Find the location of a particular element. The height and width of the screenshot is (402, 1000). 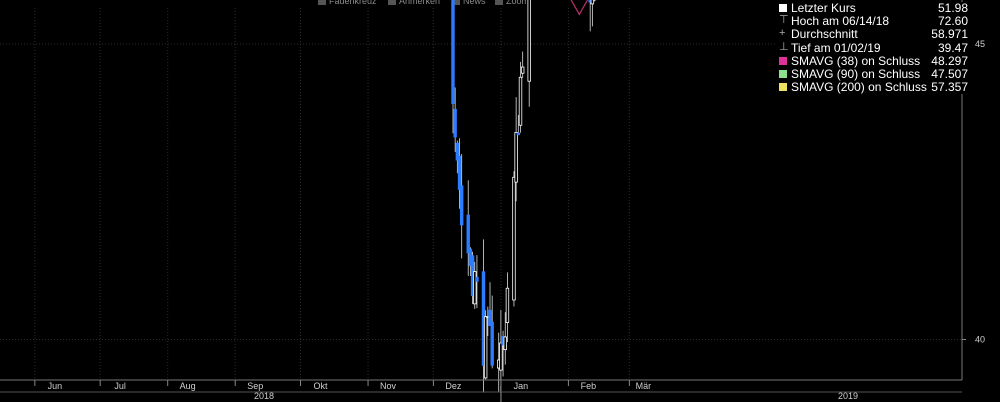

toolbar-label: Zoom is located at coordinates (518, 3).